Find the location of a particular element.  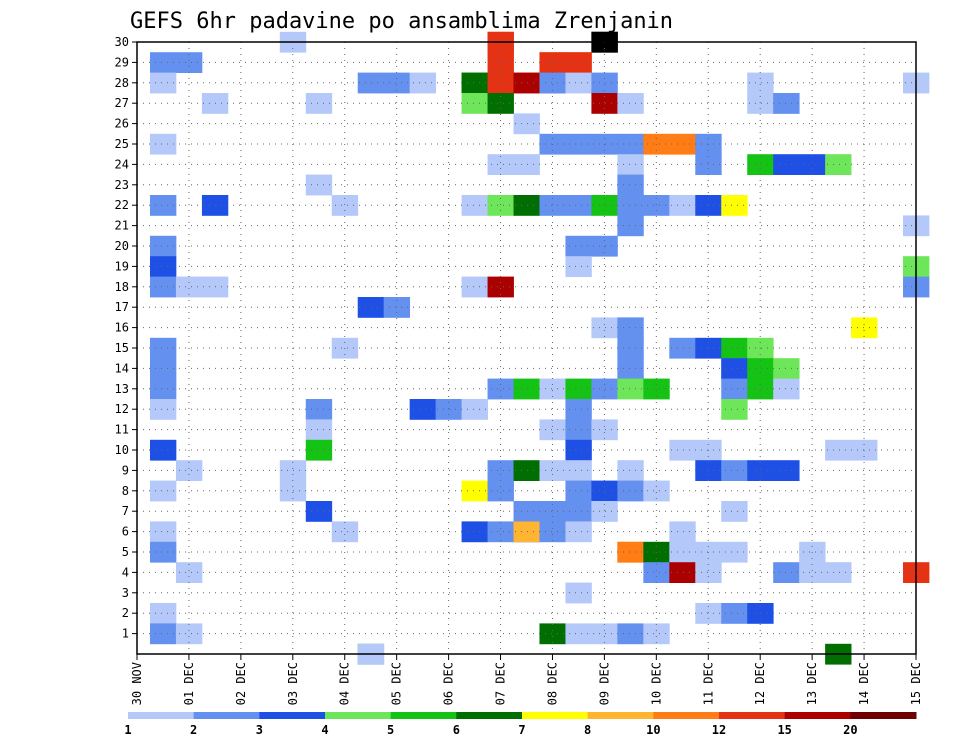

y-tick-label: 26 is located at coordinates (122, 124).